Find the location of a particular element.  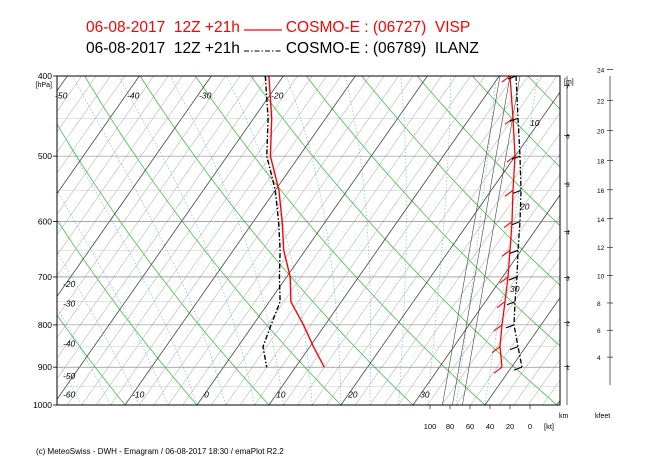

kfeet-tick-label: 6 is located at coordinates (599, 331).